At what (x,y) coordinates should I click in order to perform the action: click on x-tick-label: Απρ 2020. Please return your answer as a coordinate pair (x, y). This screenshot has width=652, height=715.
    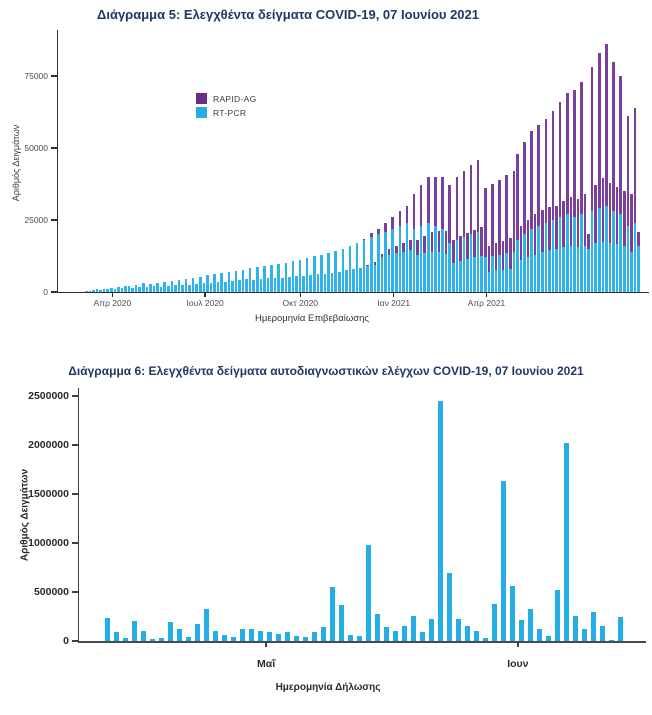
    Looking at the image, I should click on (112, 303).